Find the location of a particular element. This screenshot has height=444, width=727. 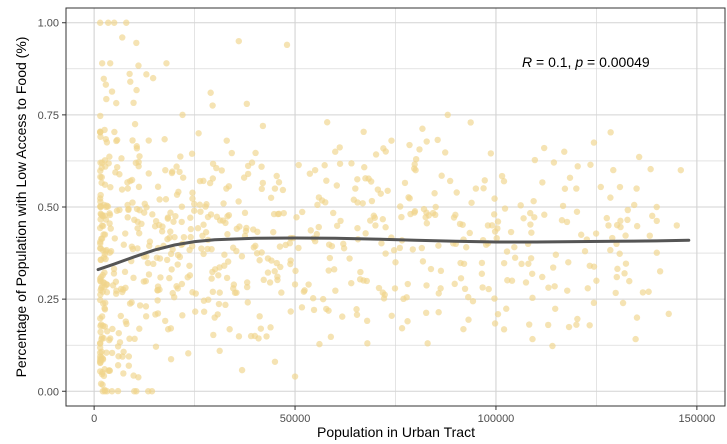

x-tick-label: 0 is located at coordinates (94, 419).